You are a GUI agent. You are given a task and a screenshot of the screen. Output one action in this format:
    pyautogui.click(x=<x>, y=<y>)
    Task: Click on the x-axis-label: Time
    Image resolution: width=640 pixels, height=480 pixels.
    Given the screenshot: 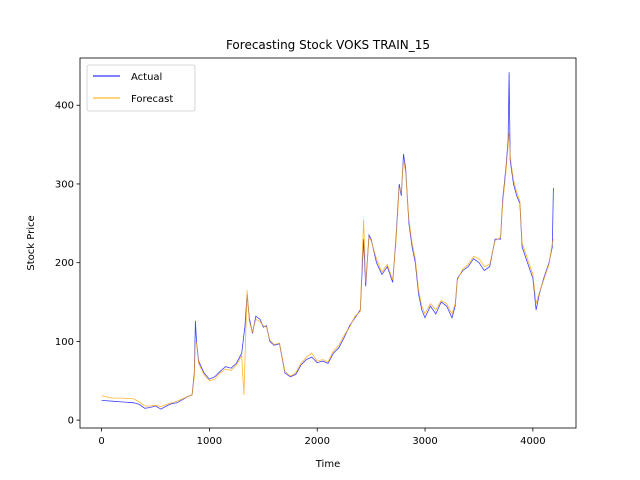 What is the action you would take?
    pyautogui.click(x=327, y=464)
    